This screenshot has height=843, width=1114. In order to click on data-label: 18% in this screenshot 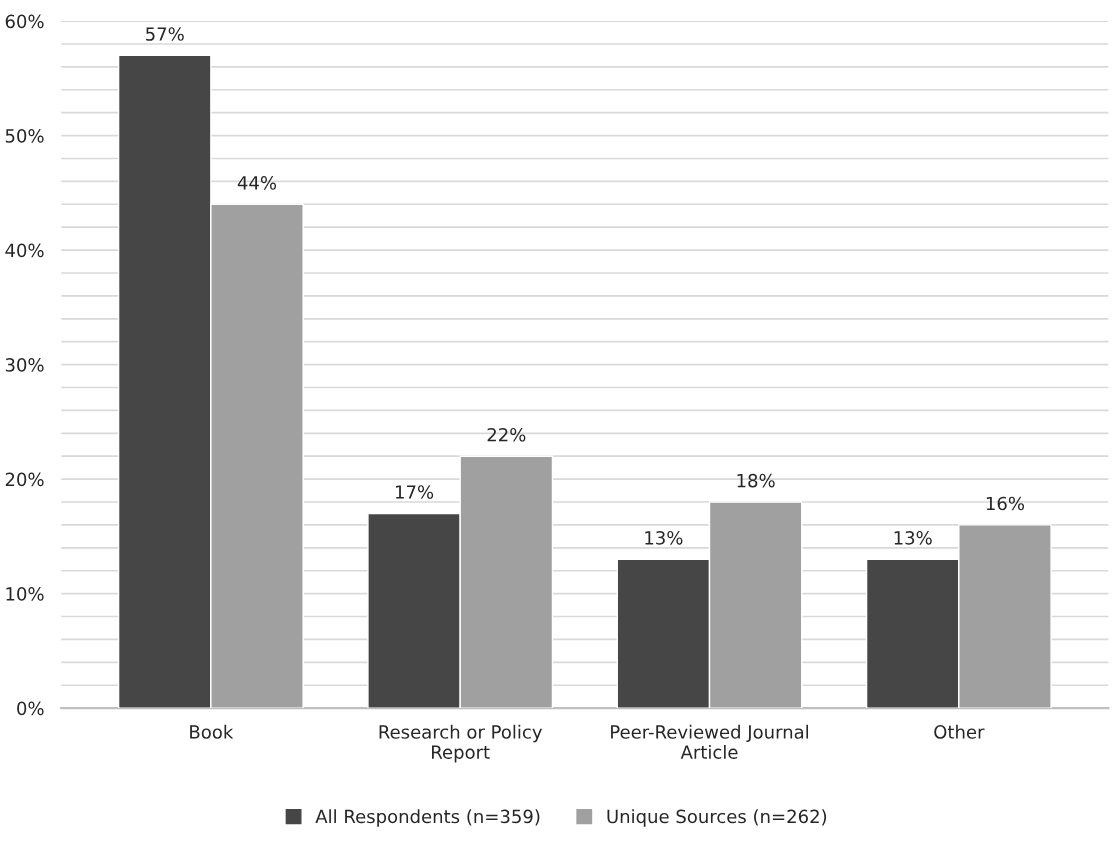, I will do `click(756, 480)`.